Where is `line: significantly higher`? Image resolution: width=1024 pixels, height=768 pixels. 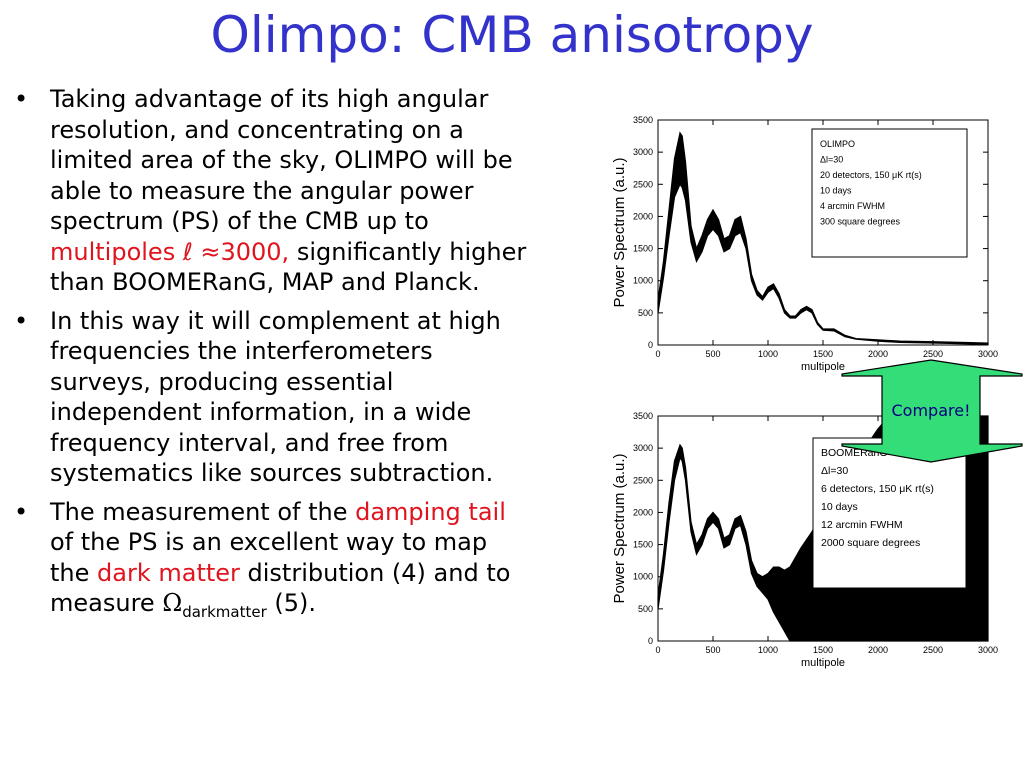 line: significantly higher is located at coordinates (408, 251).